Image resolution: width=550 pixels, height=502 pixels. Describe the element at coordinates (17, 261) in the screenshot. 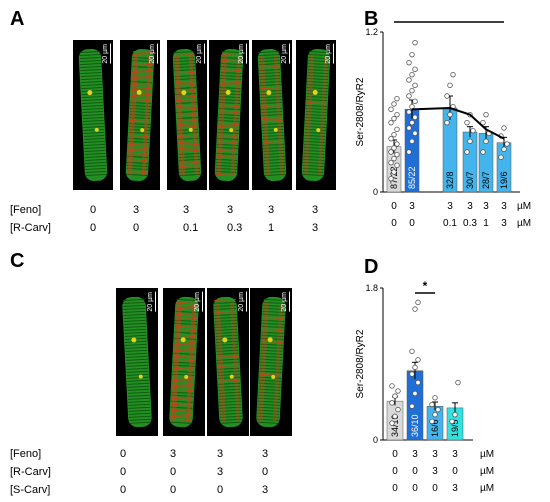

I see `panel-letter-c: C` at that location.